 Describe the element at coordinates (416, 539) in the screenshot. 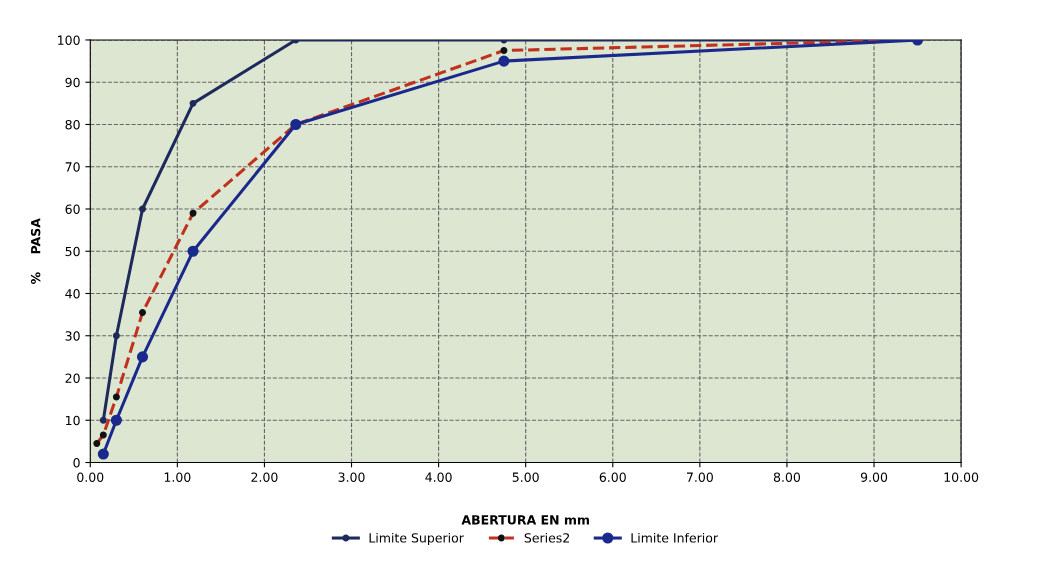

I see `legend-label: Limite Superior` at that location.